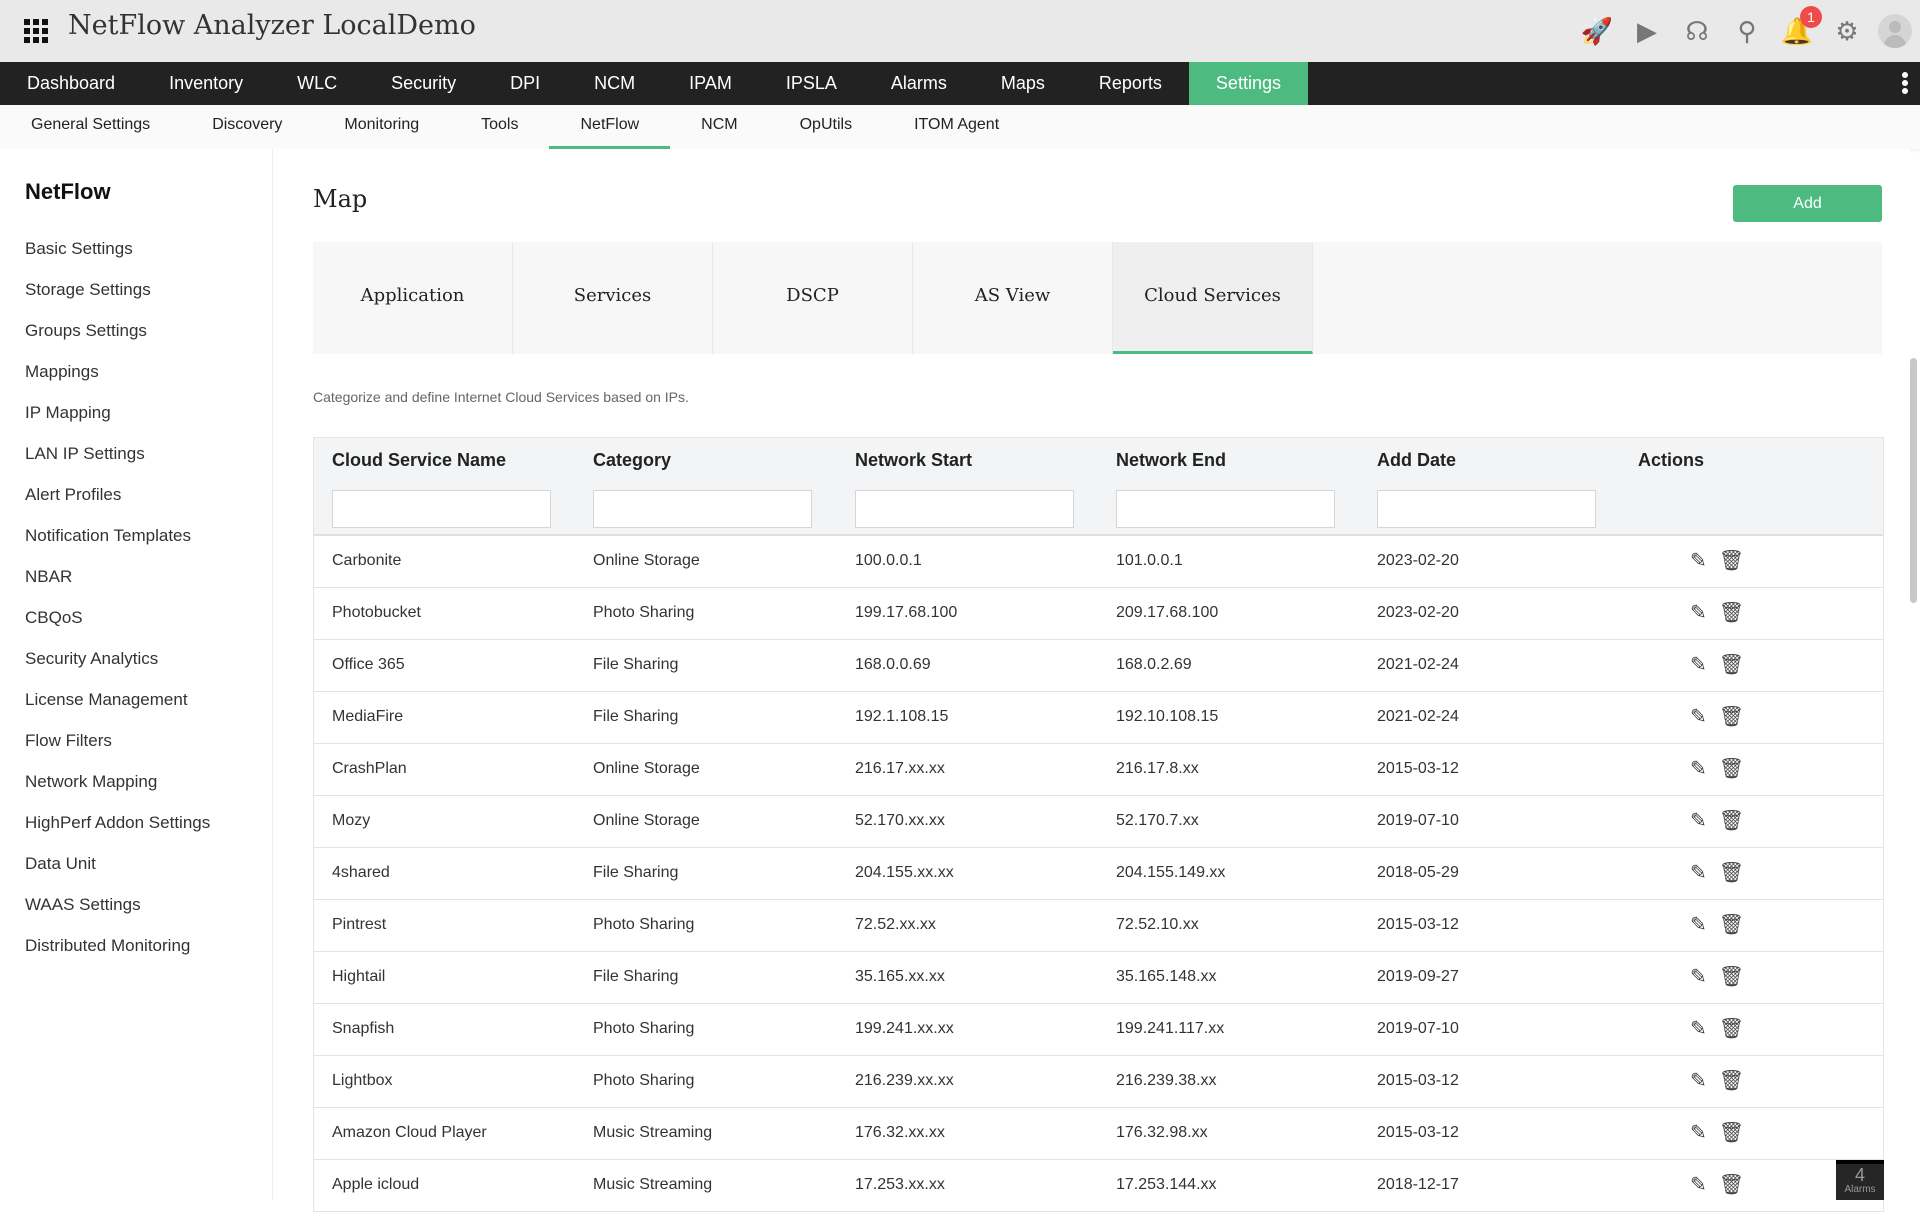 The height and width of the screenshot is (1212, 1920). Describe the element at coordinates (54, 617) in the screenshot. I see `sidebar-item-cbqos: CBQoS` at that location.